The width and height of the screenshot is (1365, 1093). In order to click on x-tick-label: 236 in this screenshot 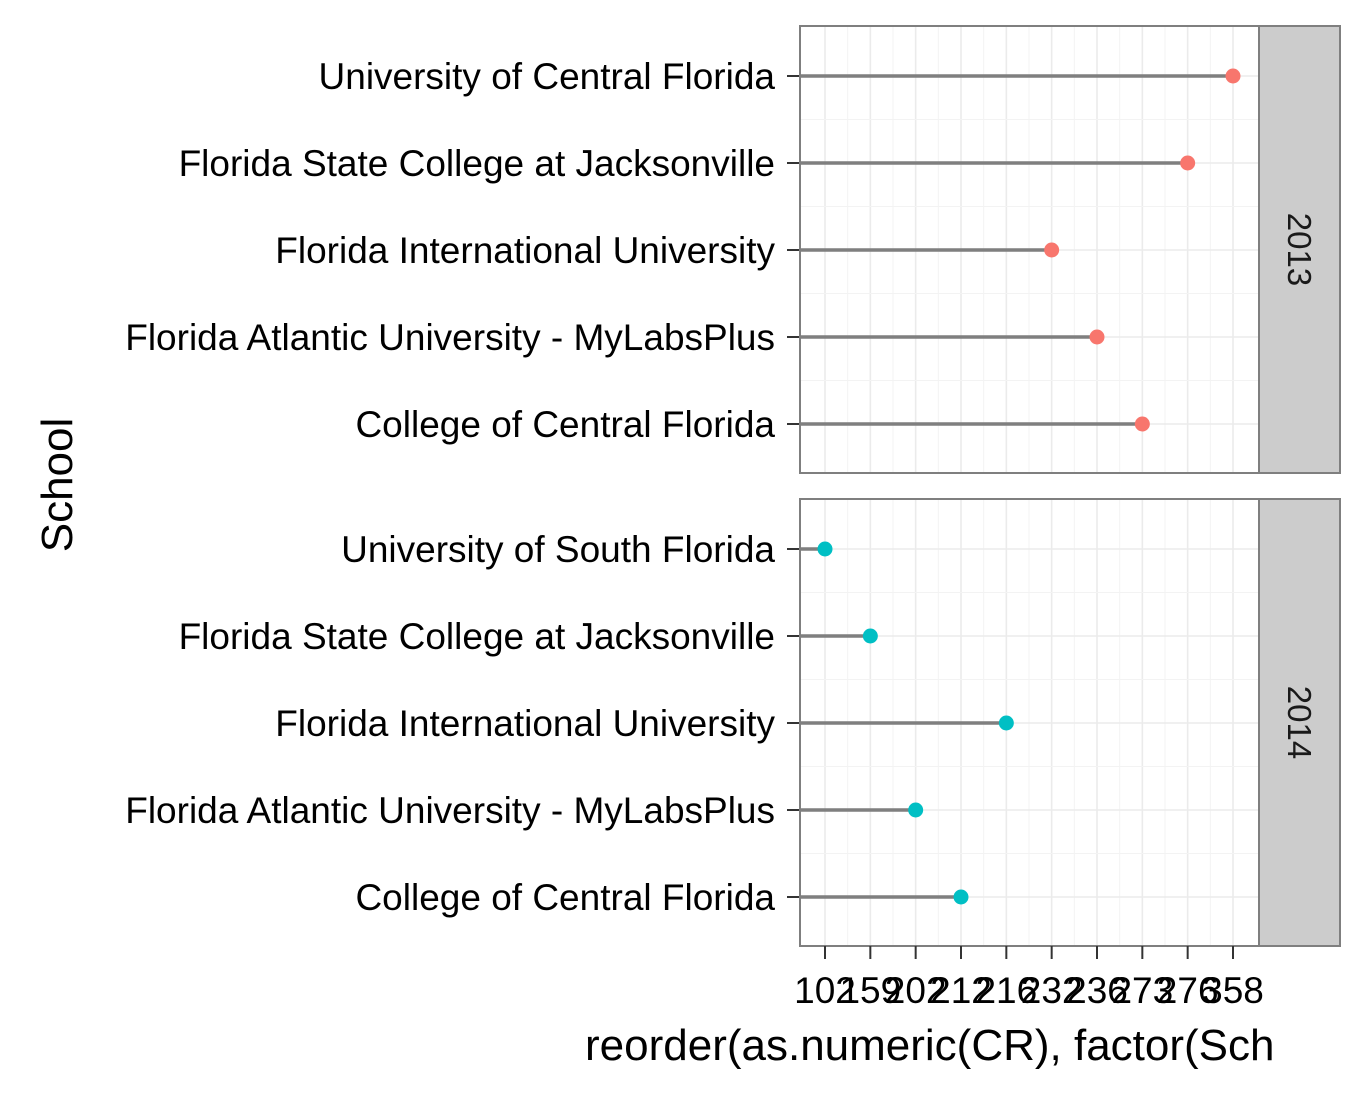, I will do `click(1097, 990)`.